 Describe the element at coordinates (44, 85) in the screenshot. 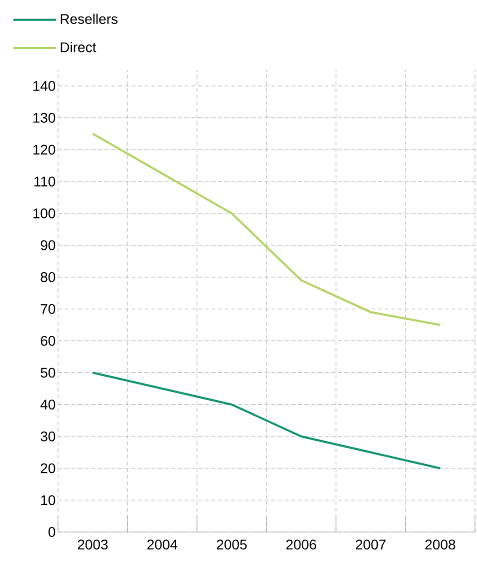

I see `y-tick-label: 140` at that location.